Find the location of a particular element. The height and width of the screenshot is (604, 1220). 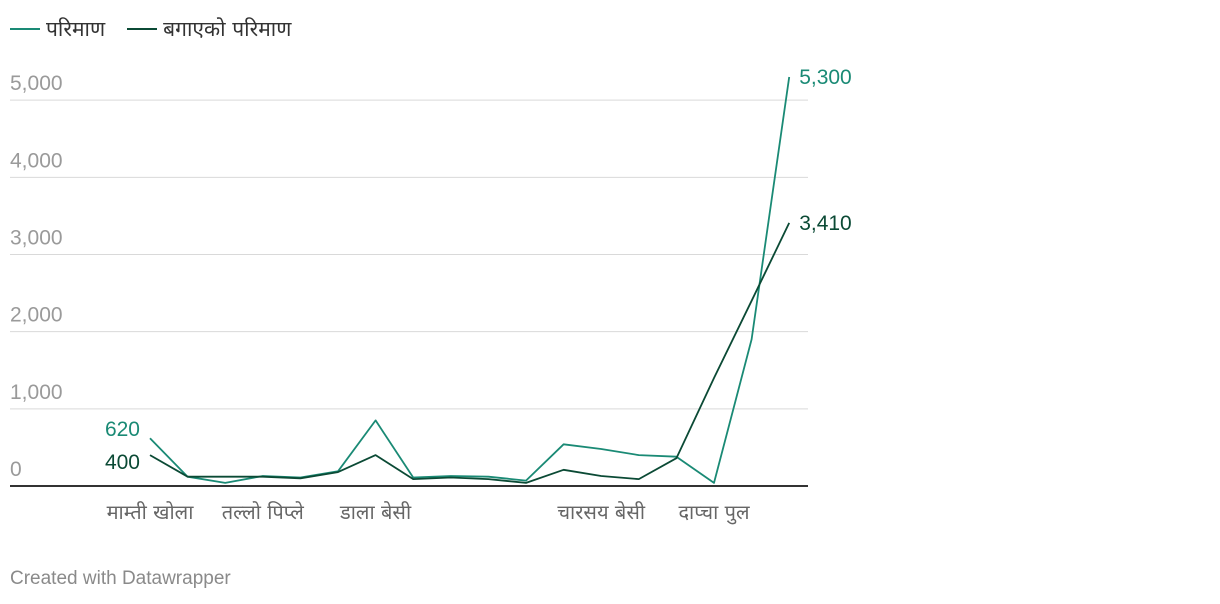

x-tick-label: डाला बेसी is located at coordinates (375, 512).